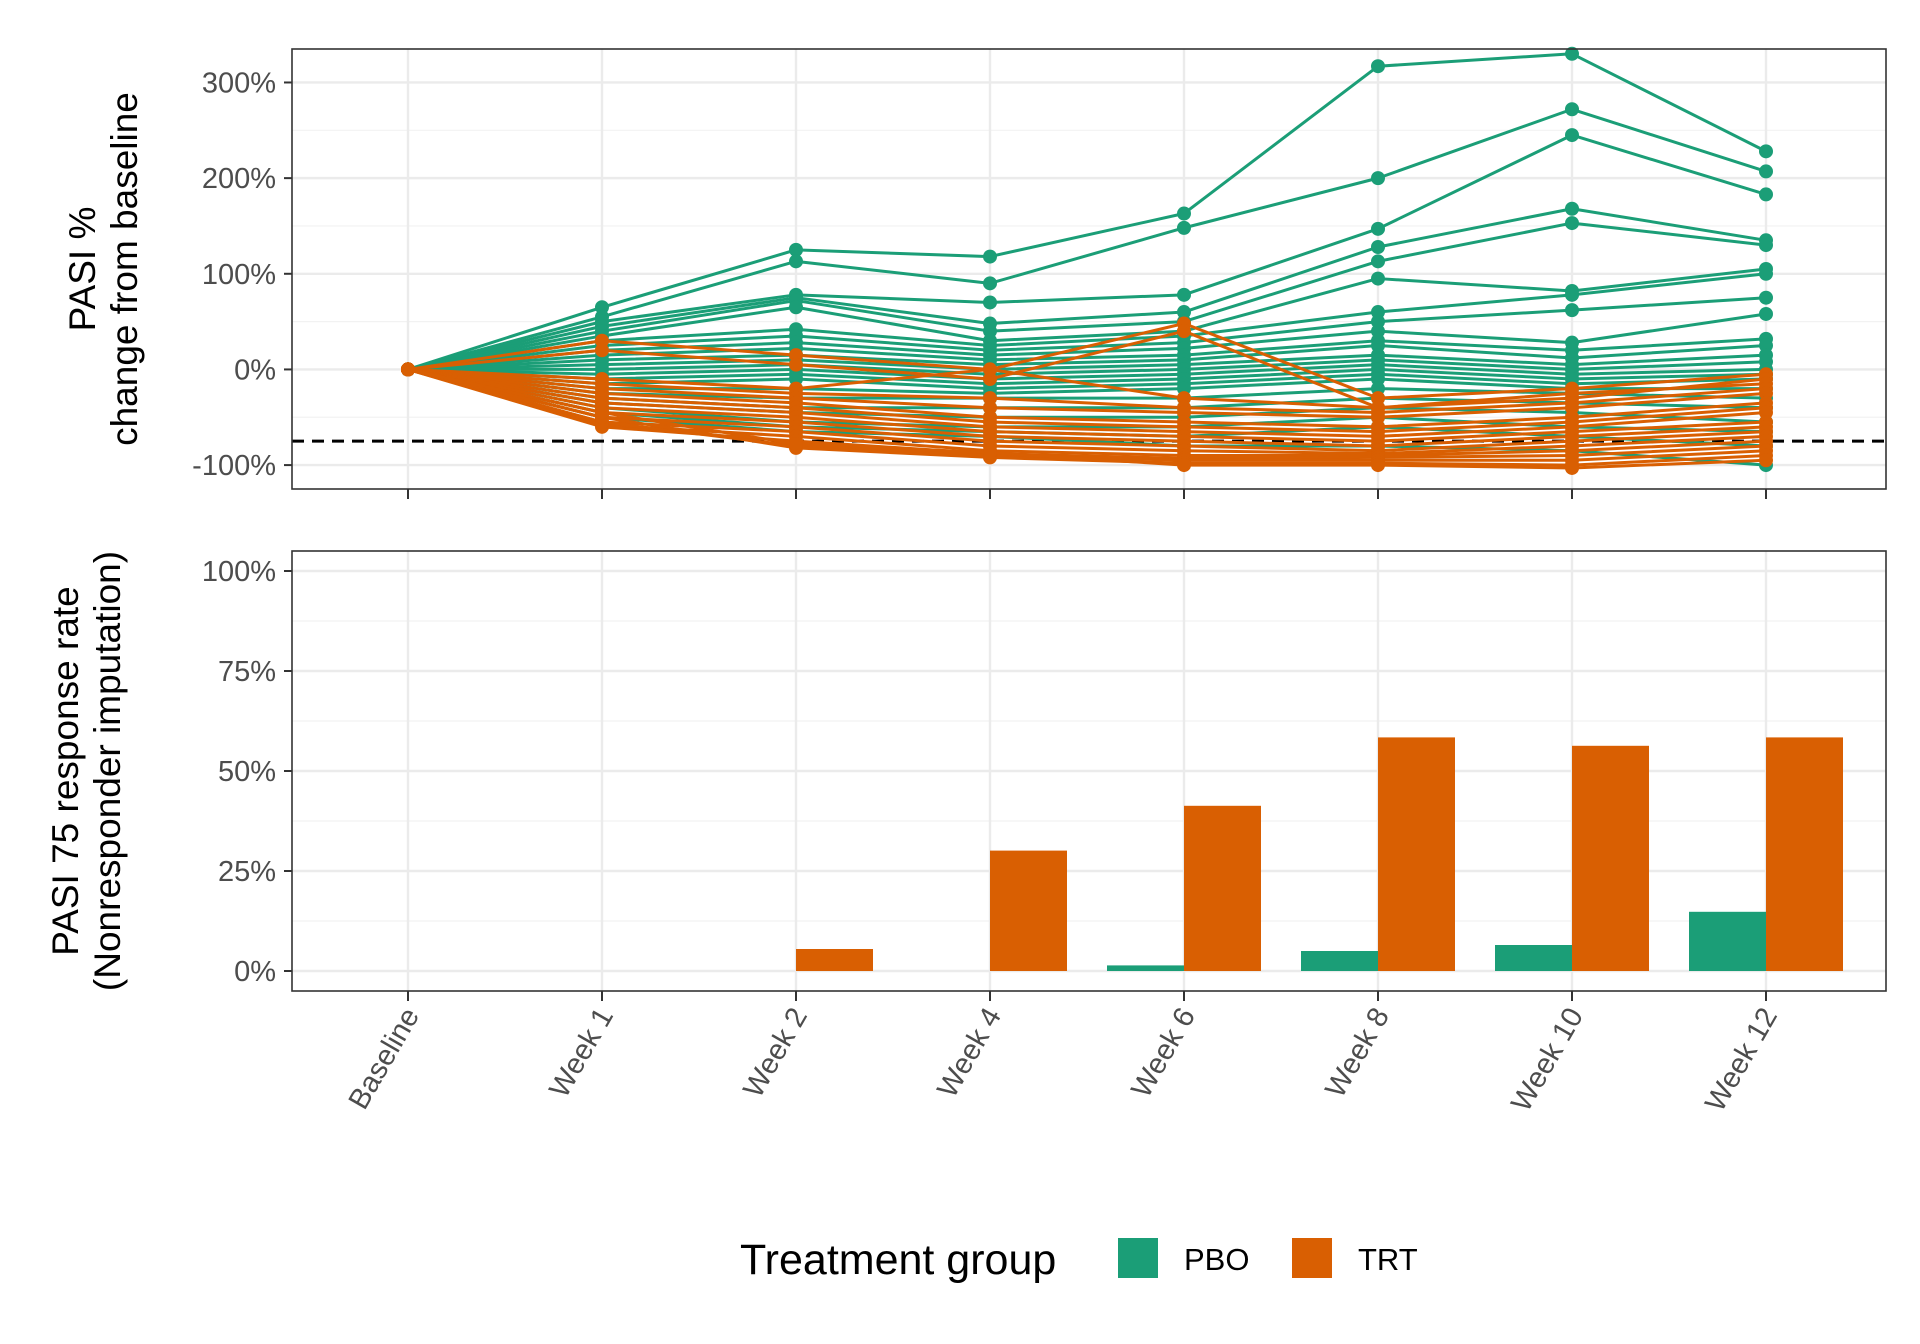 This screenshot has width=1920, height=1344. What do you see at coordinates (1312, 1258) in the screenshot?
I see `legend-key-trt` at bounding box center [1312, 1258].